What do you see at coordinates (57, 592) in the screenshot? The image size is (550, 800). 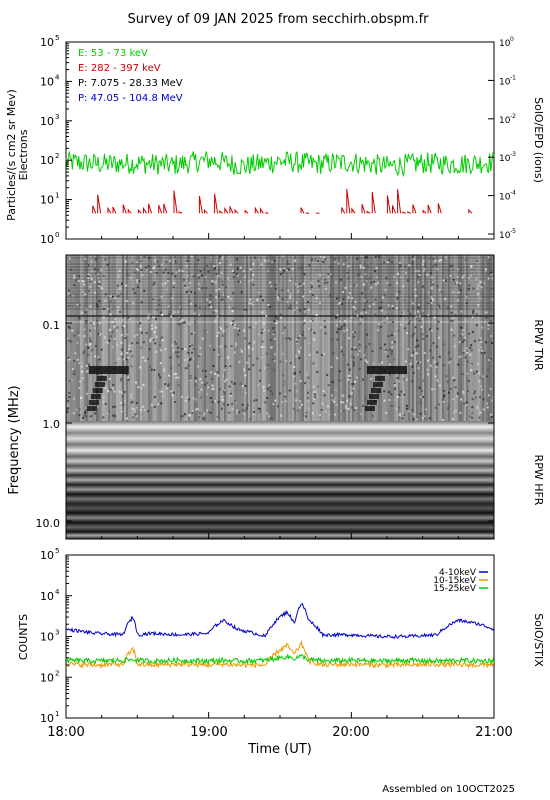 I see `stix-tick-exp: 4` at bounding box center [57, 592].